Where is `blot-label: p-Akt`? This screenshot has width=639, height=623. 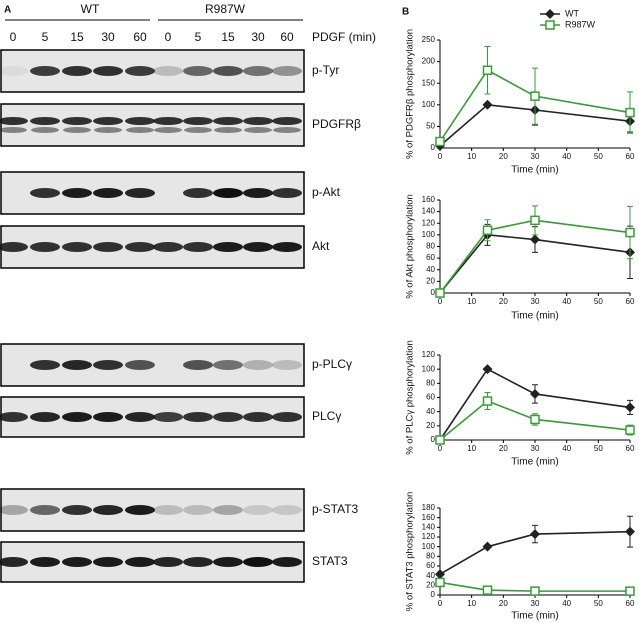 blot-label: p-Akt is located at coordinates (326, 192).